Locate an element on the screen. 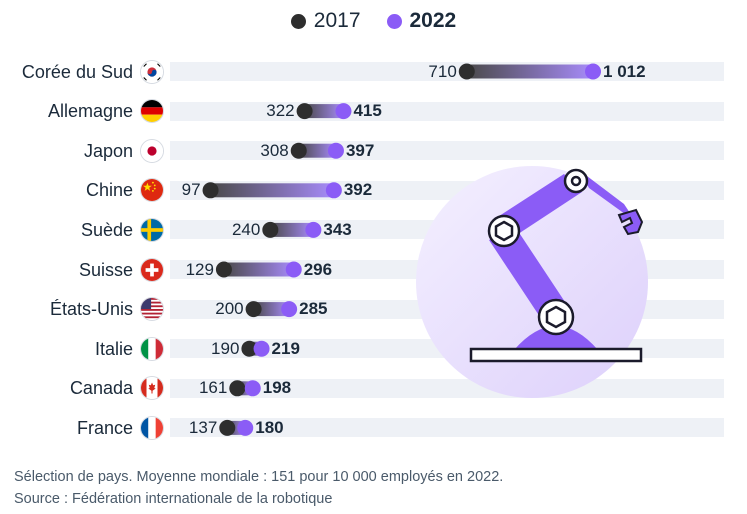  row-band is located at coordinates (447, 428).